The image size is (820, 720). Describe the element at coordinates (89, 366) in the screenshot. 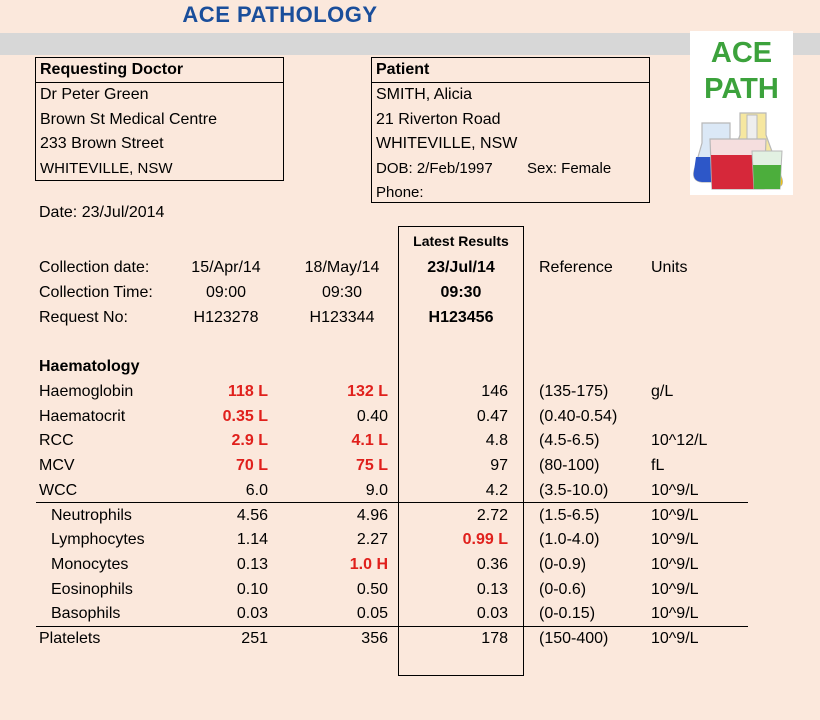

I see `section-title: Haematology` at that location.